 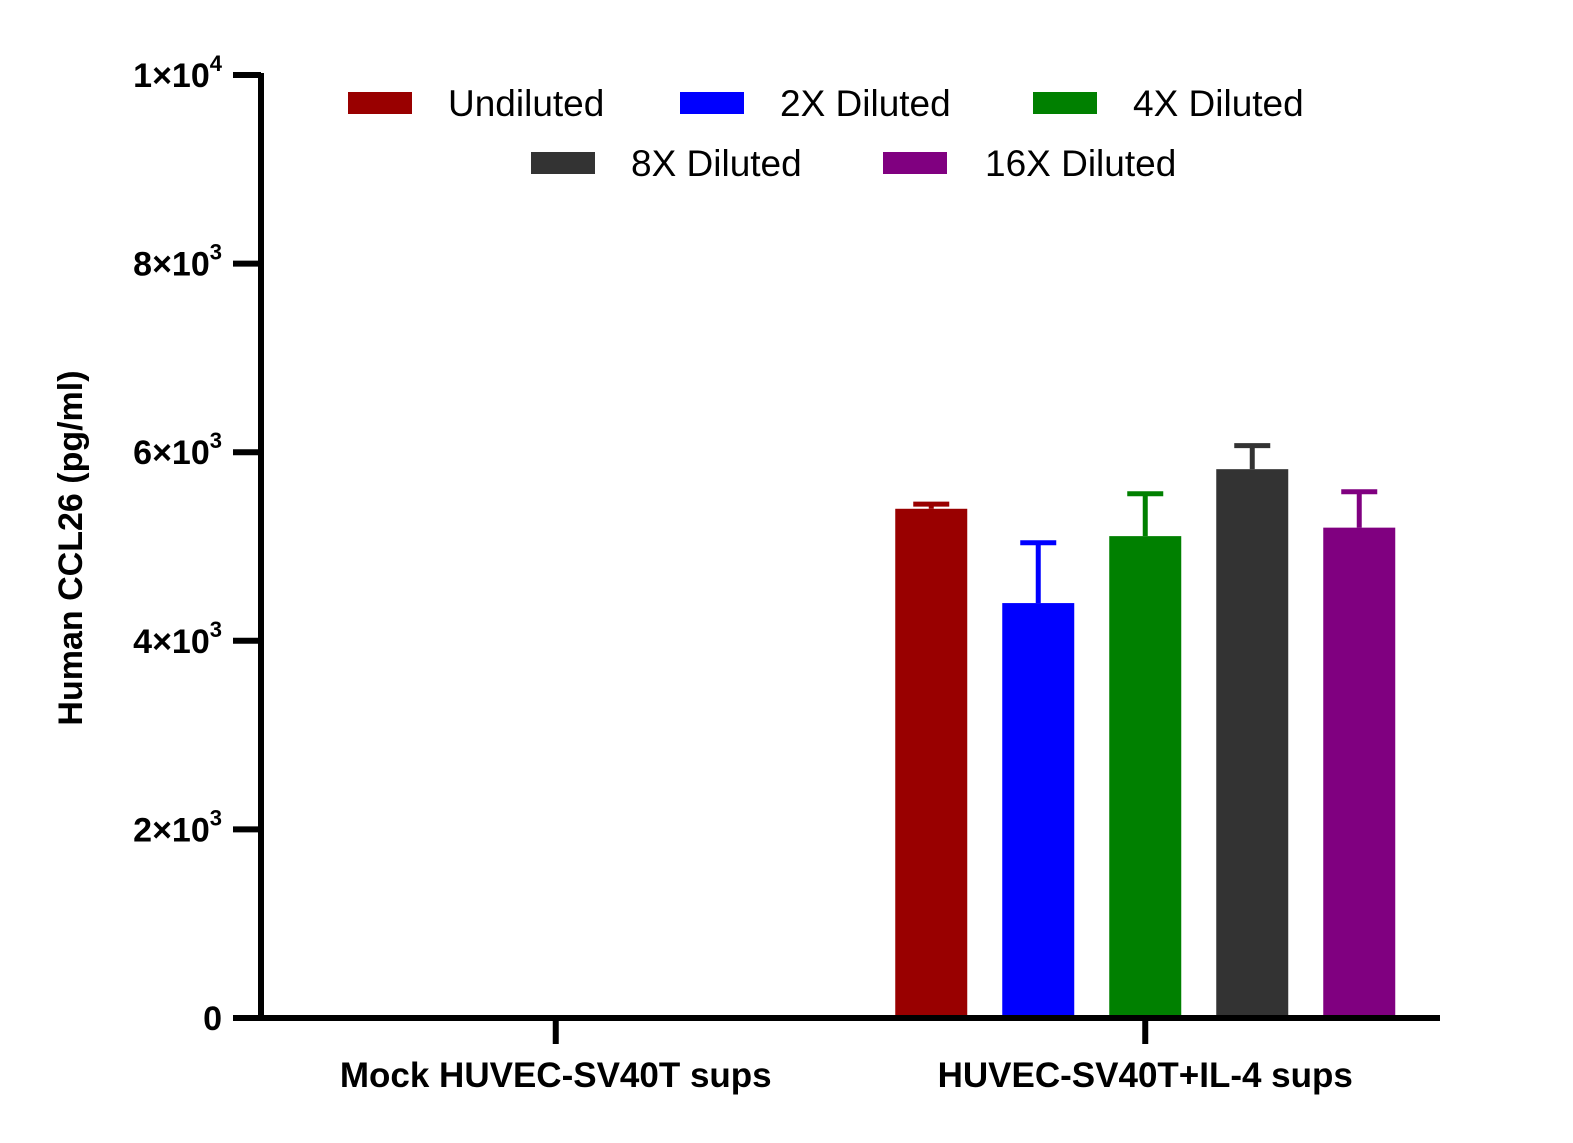 What do you see at coordinates (198, 544) in the screenshot?
I see `y-axis: 0 2×10³ 4×10³ 6×10³ 8×10³ 1×10⁴` at bounding box center [198, 544].